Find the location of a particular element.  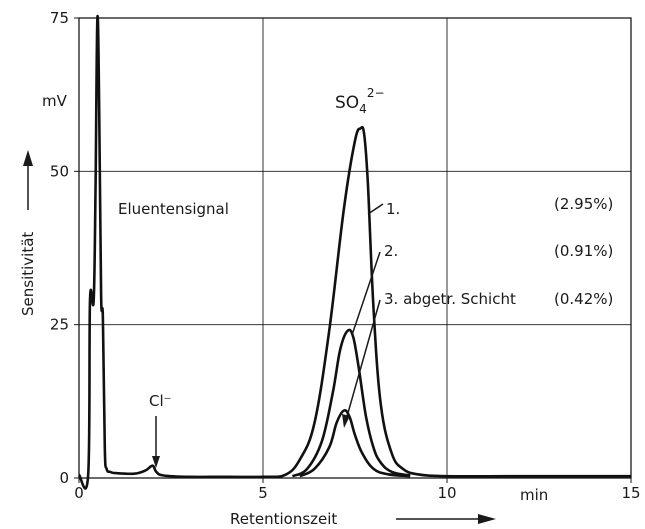

series-3-percent: (0.42%) is located at coordinates (583, 299).